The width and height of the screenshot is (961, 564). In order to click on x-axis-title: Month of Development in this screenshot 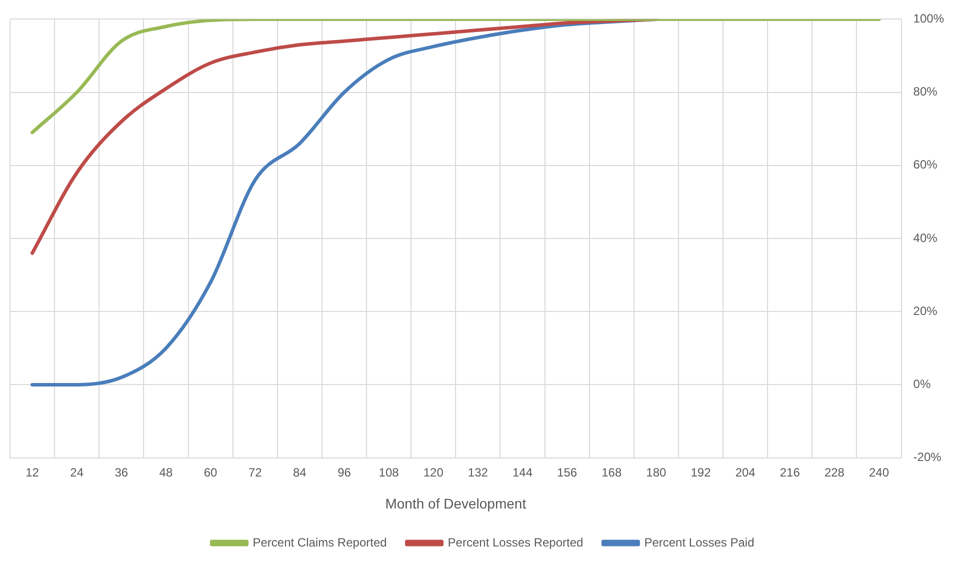, I will do `click(455, 503)`.